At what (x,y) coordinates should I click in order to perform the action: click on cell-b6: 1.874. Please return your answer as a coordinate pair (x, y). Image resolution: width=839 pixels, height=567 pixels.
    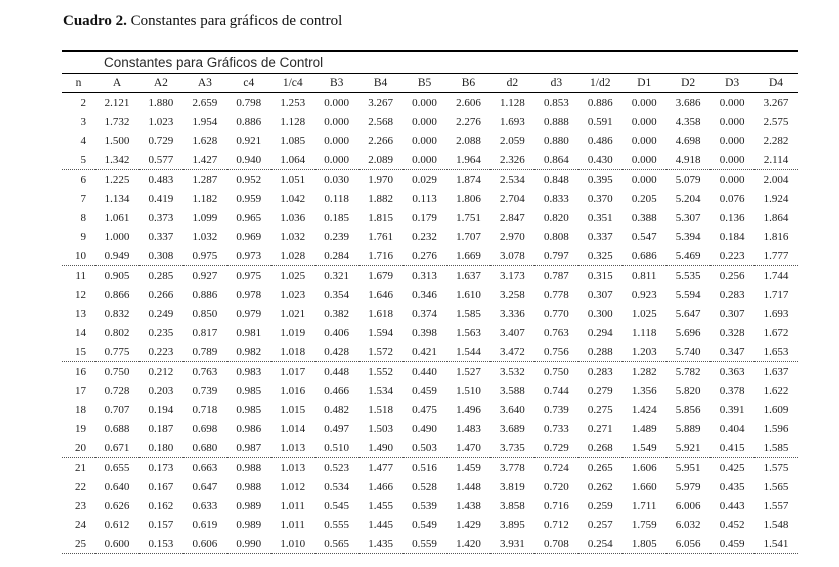
    Looking at the image, I should click on (468, 179).